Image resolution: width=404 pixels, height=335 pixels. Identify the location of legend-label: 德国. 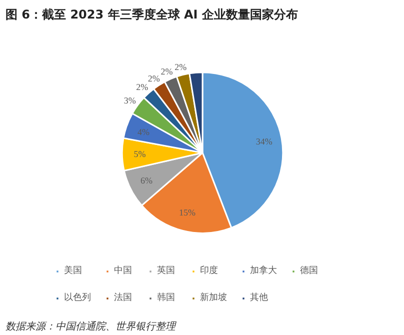
(309, 271).